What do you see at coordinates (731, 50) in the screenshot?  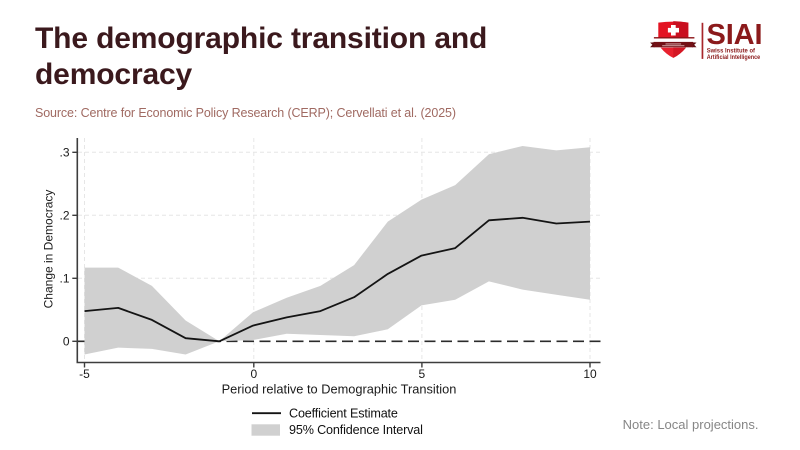 I see `svg-text: Swiss Institute of` at bounding box center [731, 50].